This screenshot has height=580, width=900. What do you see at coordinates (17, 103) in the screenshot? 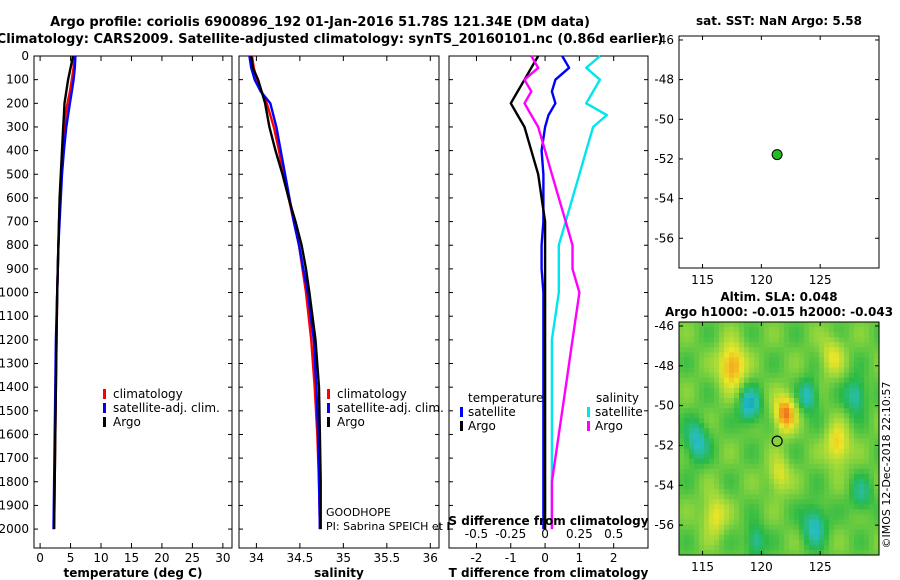
I see `depth-tick-label: 200` at bounding box center [17, 103].